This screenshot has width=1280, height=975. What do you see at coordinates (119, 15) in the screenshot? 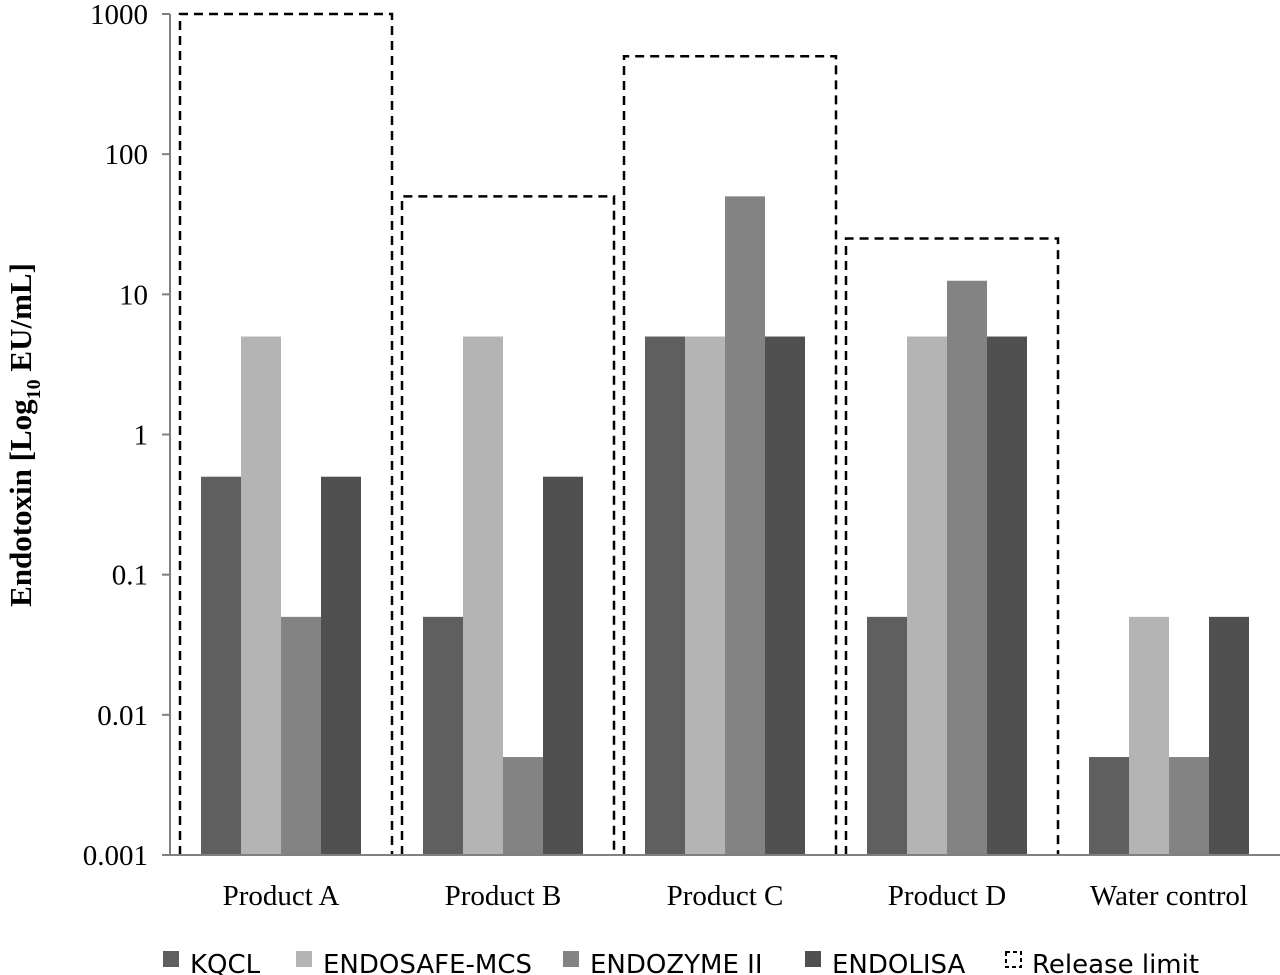
I see `y-tick-label: 1000` at bounding box center [119, 15].